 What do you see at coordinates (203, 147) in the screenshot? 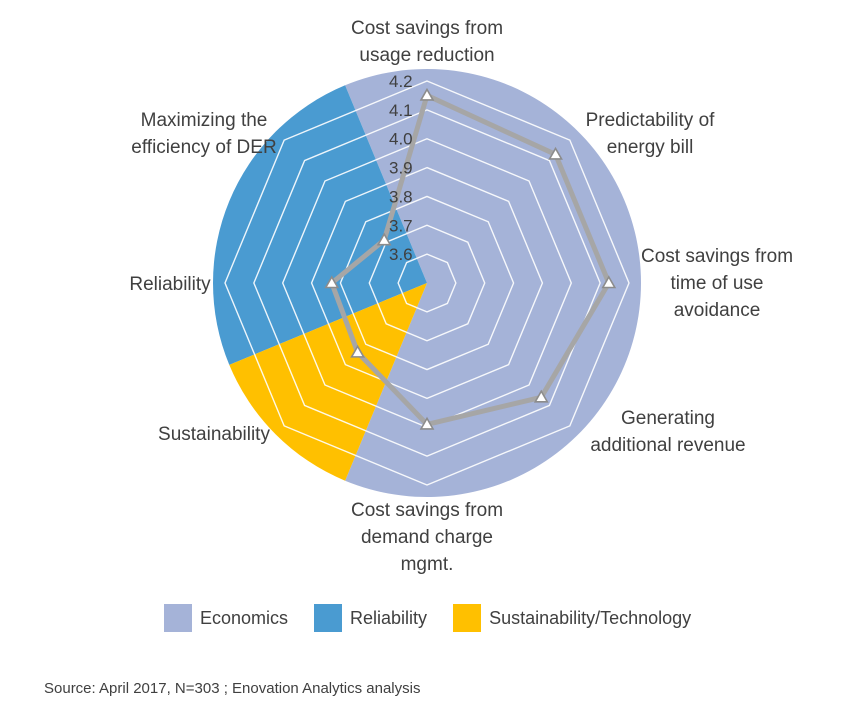
I see `axis-label-8-line-2: efficiency of DER` at bounding box center [203, 147].